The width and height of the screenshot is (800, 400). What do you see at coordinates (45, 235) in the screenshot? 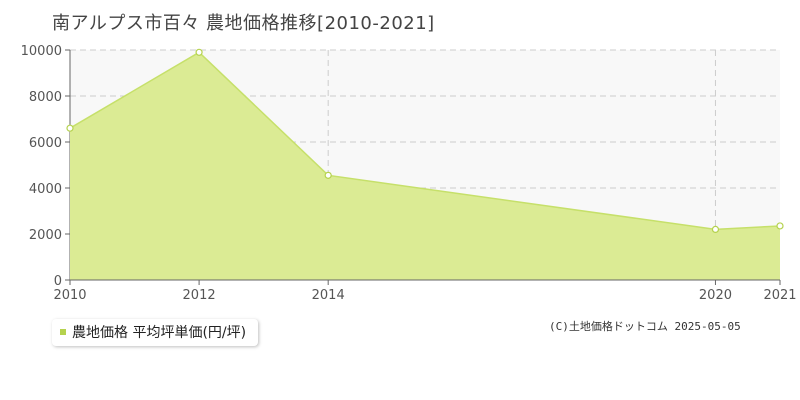
I see `y-tick-label: 2000` at bounding box center [45, 235].